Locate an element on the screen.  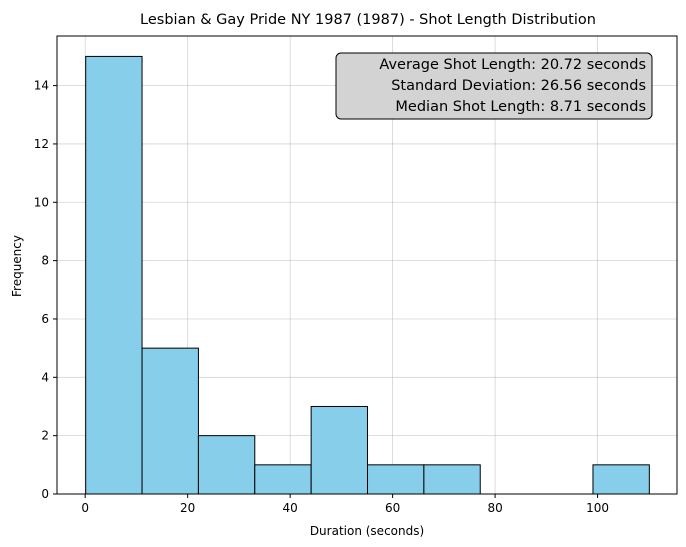
x-tick-label-4: 80 is located at coordinates (494, 508).